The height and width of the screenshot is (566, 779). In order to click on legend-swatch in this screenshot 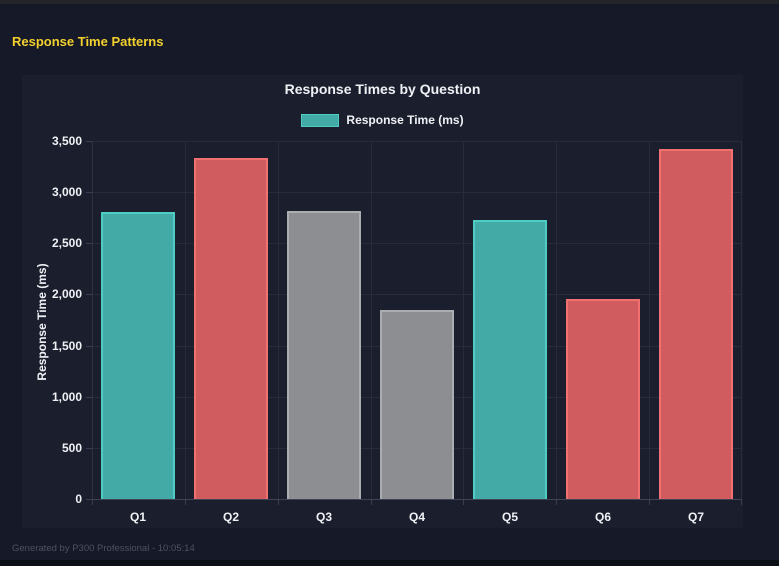, I will do `click(320, 120)`.